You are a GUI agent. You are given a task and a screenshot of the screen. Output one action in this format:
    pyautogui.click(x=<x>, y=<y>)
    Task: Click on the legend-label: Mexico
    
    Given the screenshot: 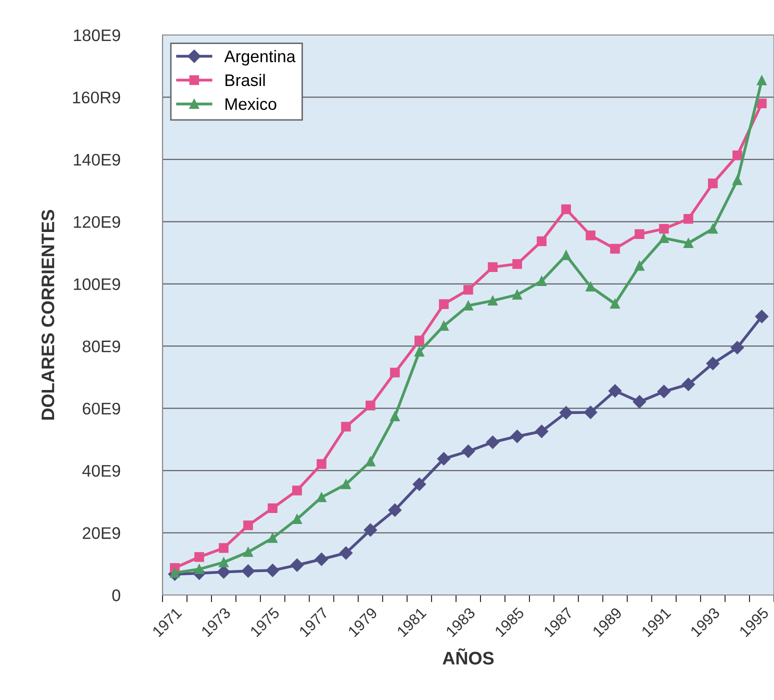 What is the action you would take?
    pyautogui.click(x=251, y=104)
    